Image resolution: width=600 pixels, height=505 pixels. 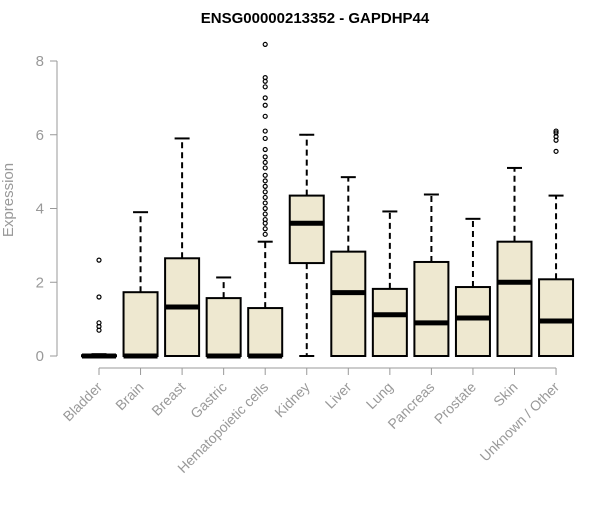 What do you see at coordinates (40, 209) in the screenshot?
I see `y-tick-label: 4` at bounding box center [40, 209].